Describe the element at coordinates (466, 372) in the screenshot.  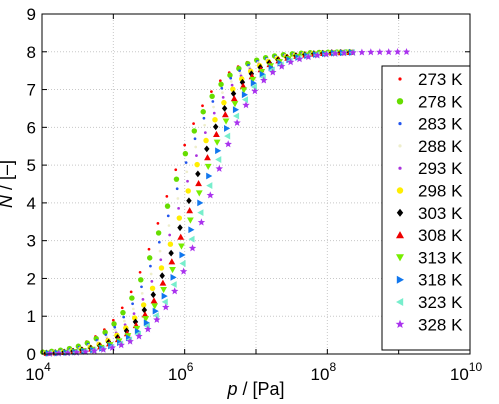
I see `x-tick-label: 10¹⁰` at that location.